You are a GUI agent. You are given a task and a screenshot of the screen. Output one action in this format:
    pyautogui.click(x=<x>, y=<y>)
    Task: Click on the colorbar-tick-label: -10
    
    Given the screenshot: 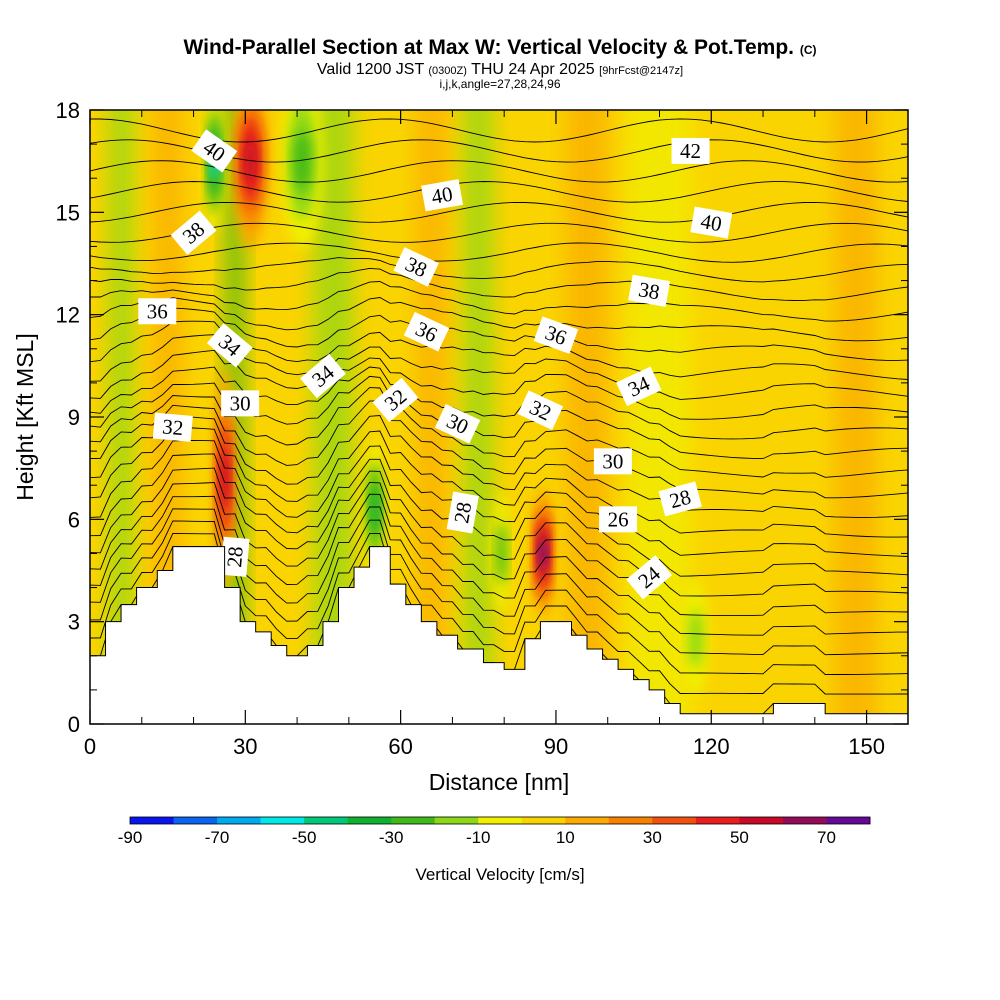 What is the action you would take?
    pyautogui.click(x=478, y=837)
    